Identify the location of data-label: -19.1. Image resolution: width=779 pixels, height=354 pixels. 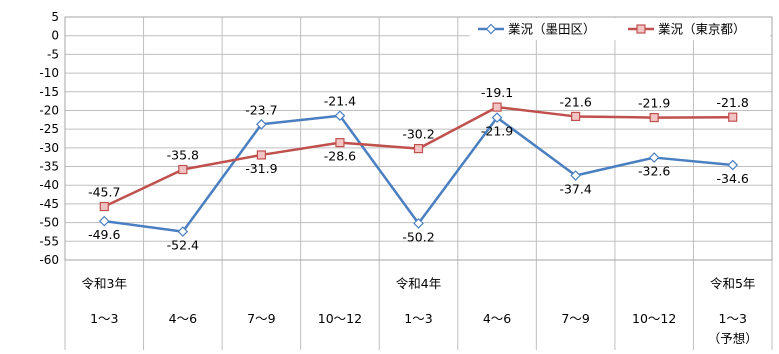
(497, 92).